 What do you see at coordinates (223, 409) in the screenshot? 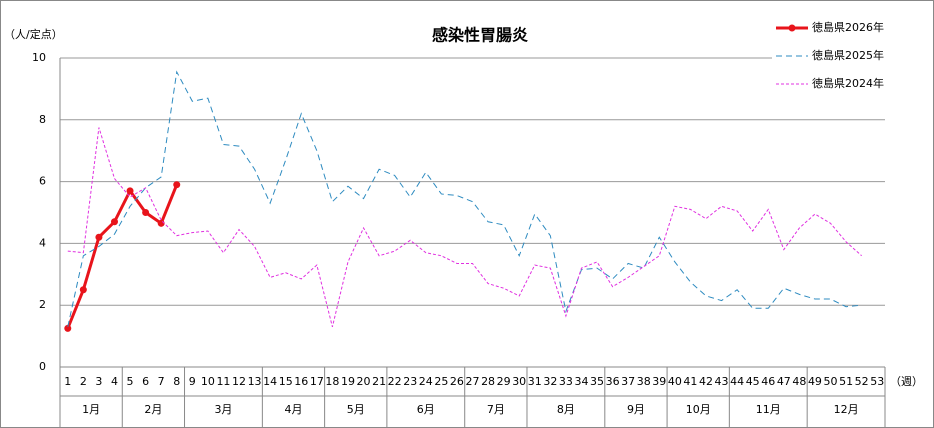
I see `month-label: 3月` at bounding box center [223, 409].